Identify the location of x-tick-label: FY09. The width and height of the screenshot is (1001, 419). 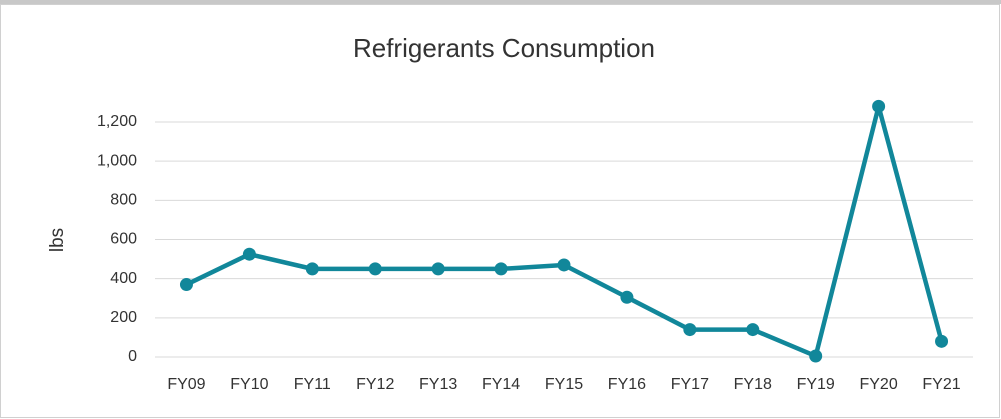
(186, 384).